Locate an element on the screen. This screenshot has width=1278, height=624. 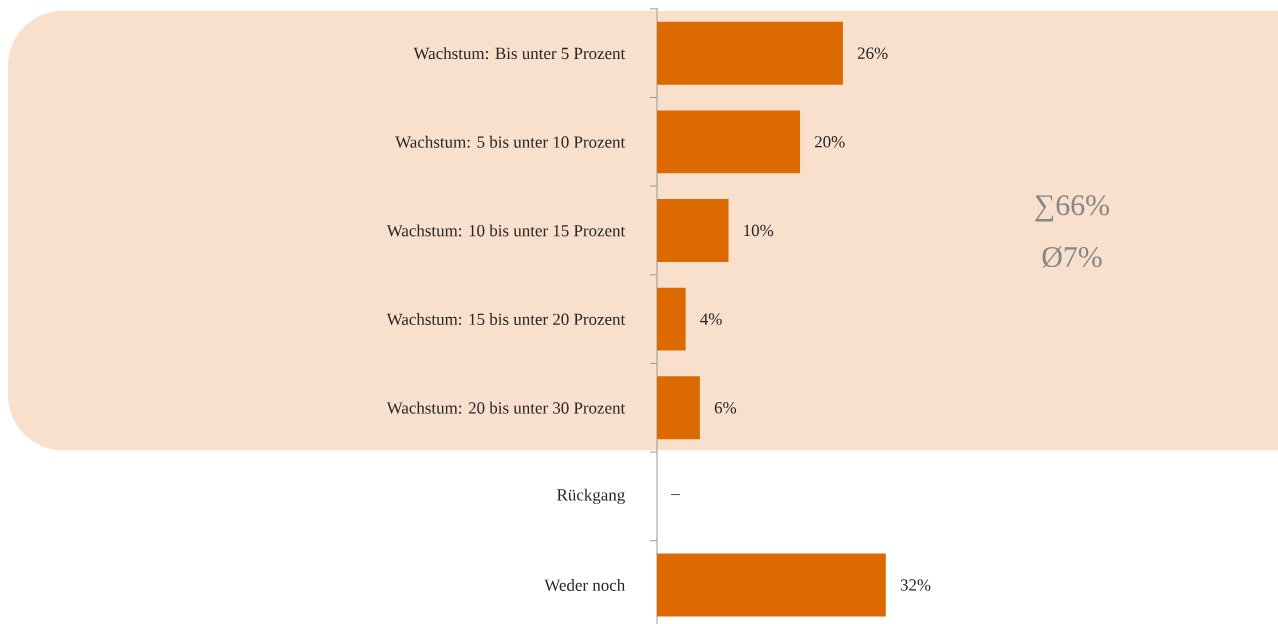
y-tick-label: Rückgang is located at coordinates (591, 496).